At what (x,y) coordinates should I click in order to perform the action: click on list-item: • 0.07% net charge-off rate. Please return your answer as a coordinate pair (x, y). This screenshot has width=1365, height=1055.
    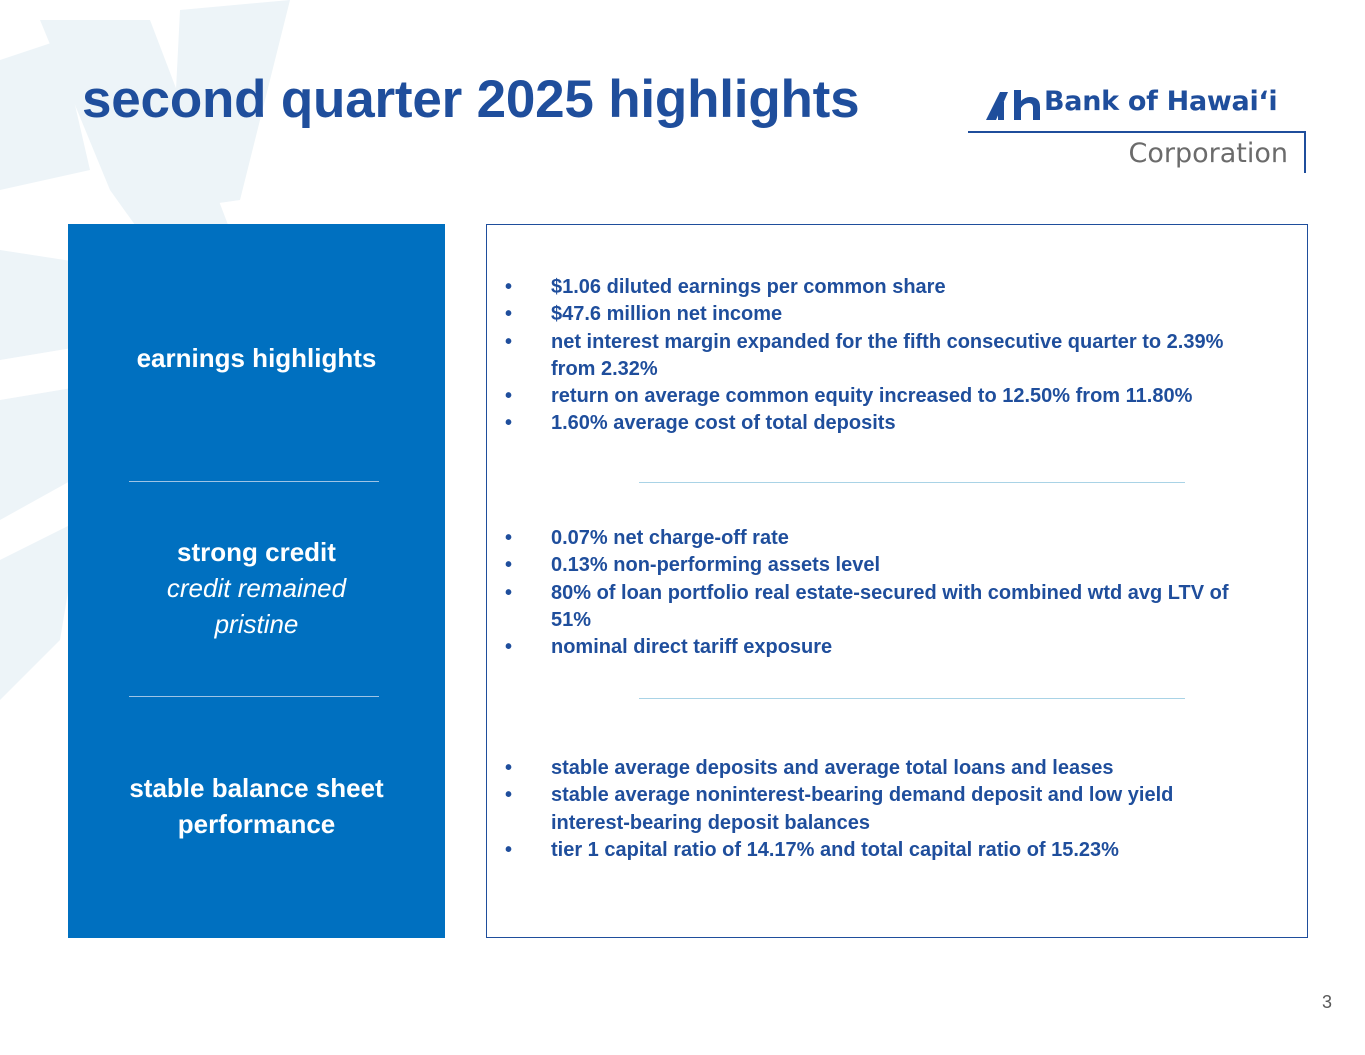
    Looking at the image, I should click on (900, 538).